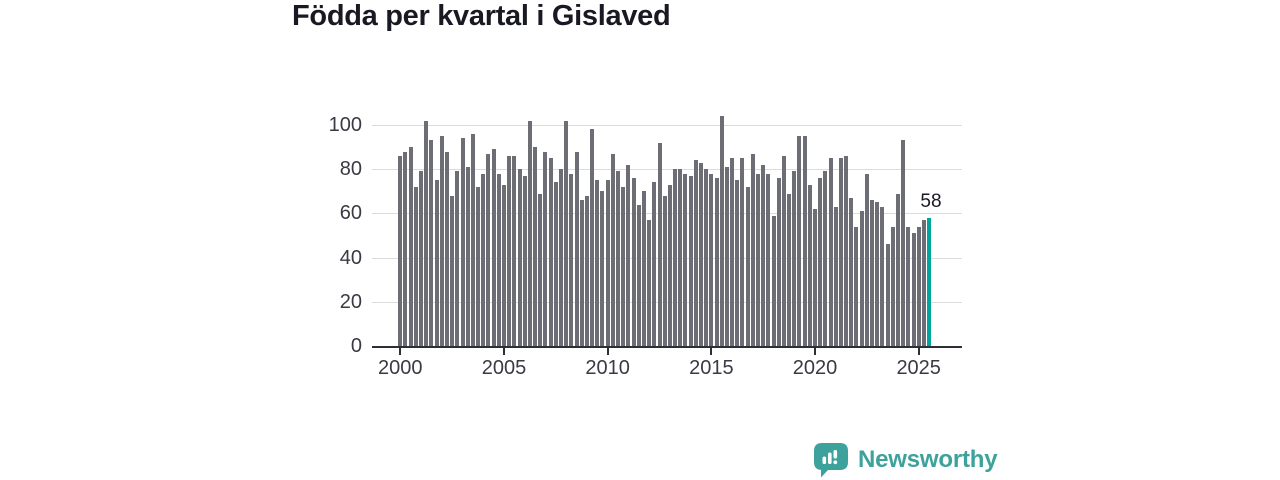  What do you see at coordinates (540, 270) in the screenshot?
I see `bar-2006-Q4` at bounding box center [540, 270].